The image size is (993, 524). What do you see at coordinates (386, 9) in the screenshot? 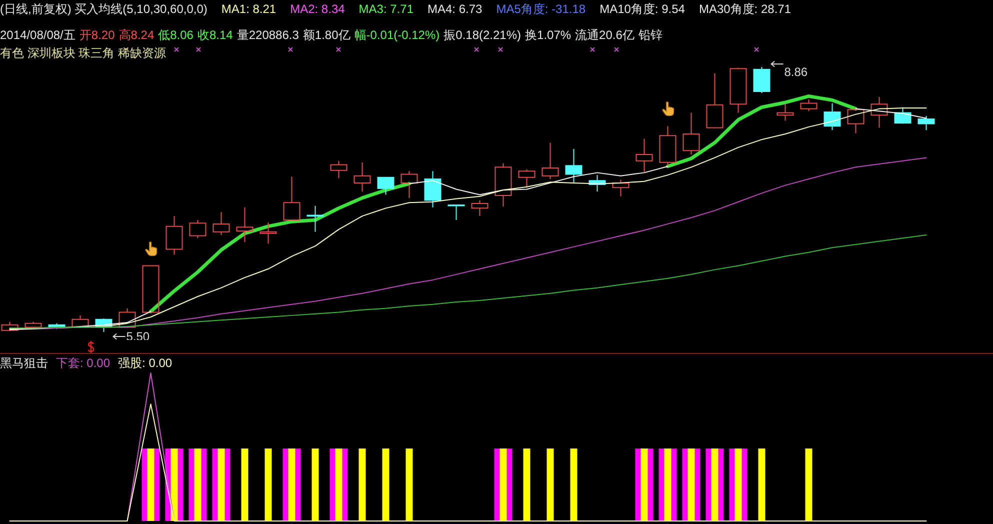
I see `text: MA3: 7.71` at bounding box center [386, 9].